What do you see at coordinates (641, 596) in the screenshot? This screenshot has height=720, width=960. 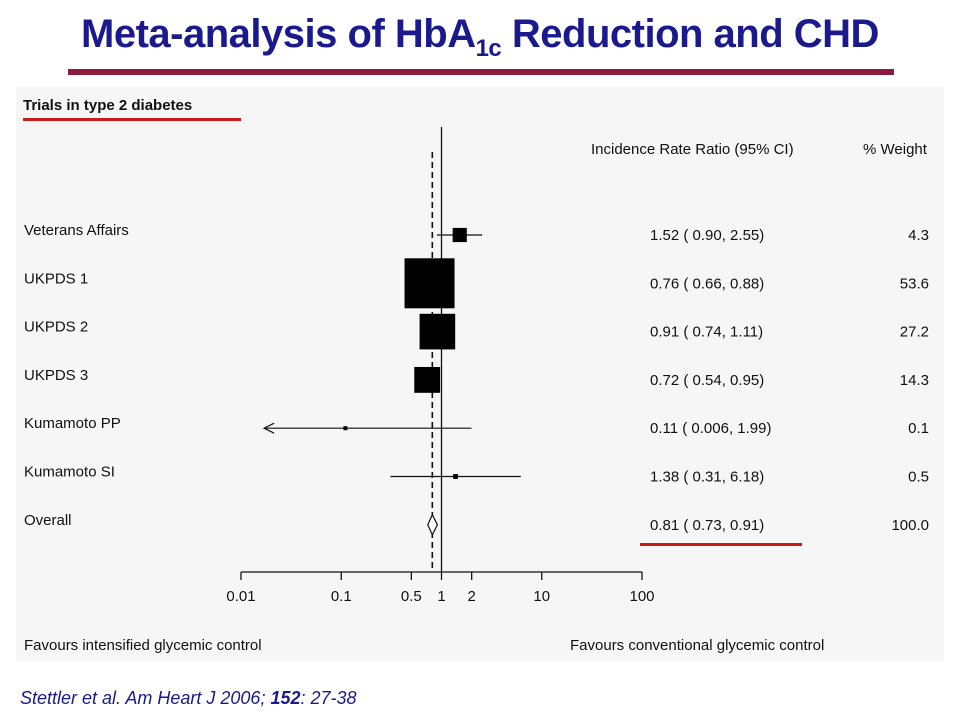 I see `x-tick-label: 100` at bounding box center [641, 596].